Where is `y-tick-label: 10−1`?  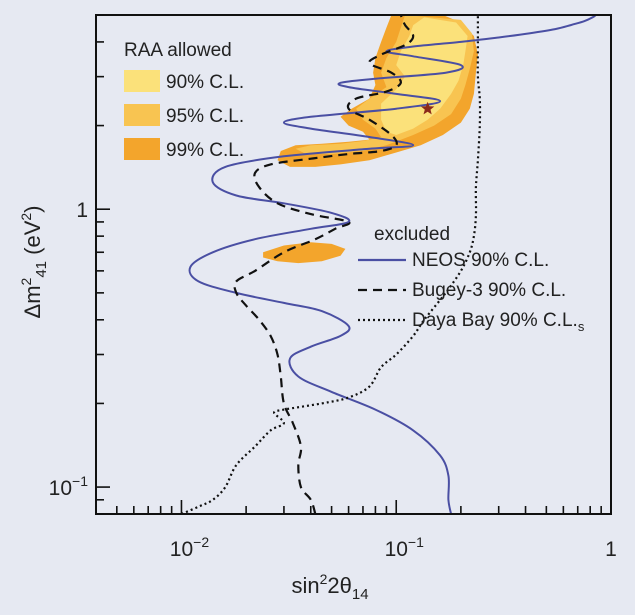
y-tick-label: 10−1 is located at coordinates (69, 486).